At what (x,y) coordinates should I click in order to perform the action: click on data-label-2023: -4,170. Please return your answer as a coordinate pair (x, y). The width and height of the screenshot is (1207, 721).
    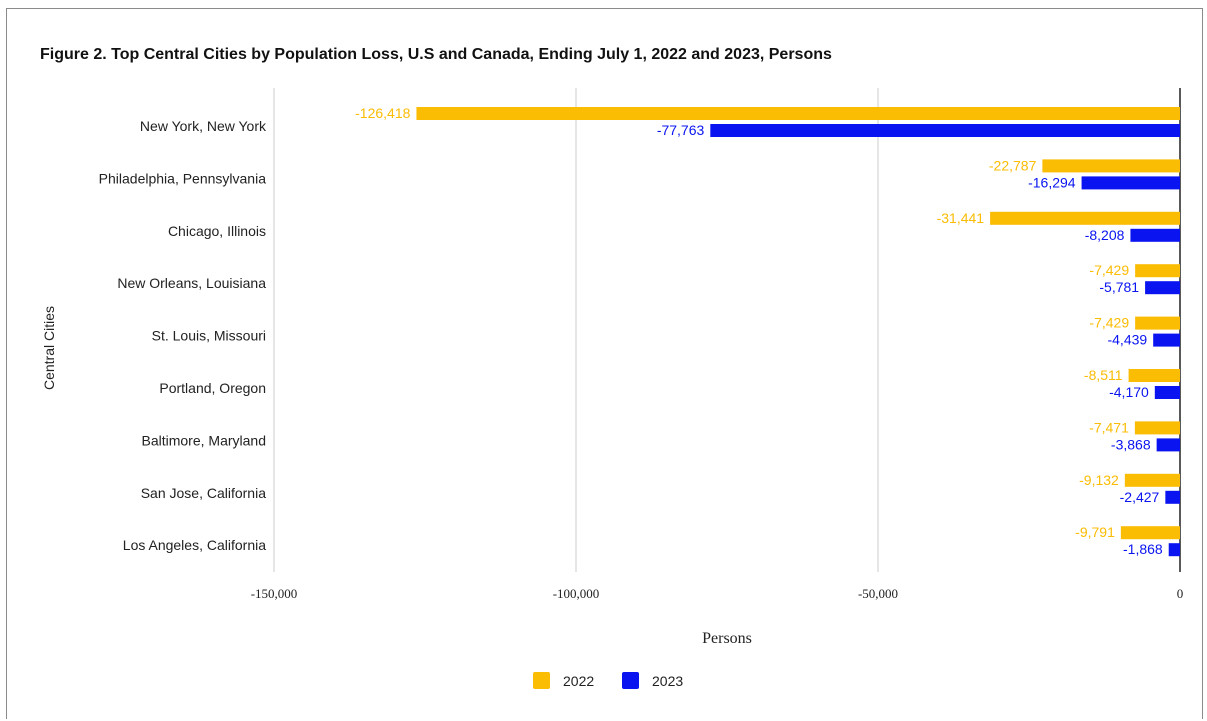
    Looking at the image, I should click on (1129, 392).